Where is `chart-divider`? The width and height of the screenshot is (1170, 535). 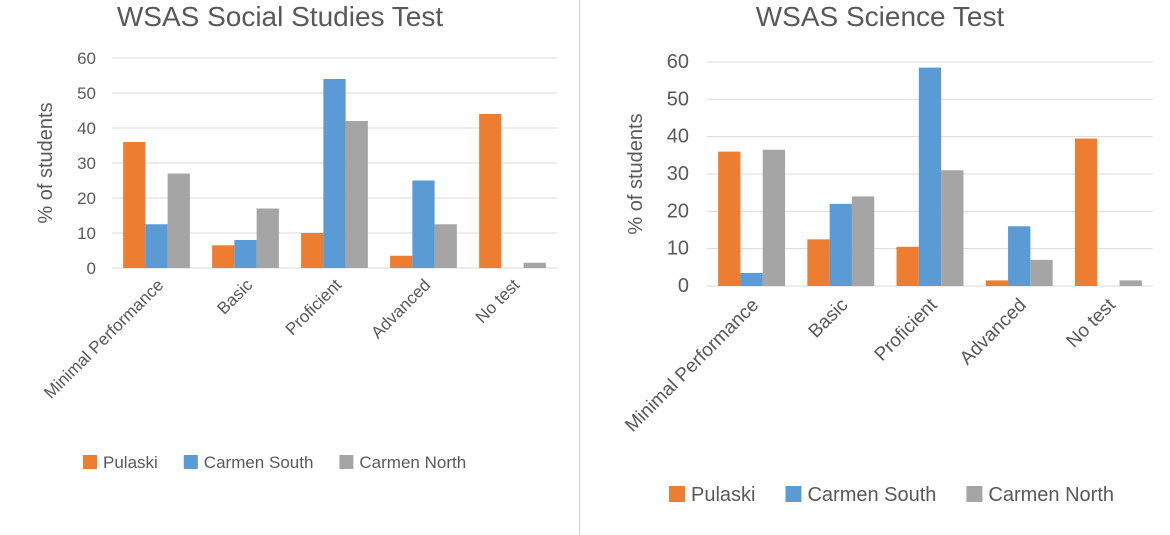 chart-divider is located at coordinates (579, 267).